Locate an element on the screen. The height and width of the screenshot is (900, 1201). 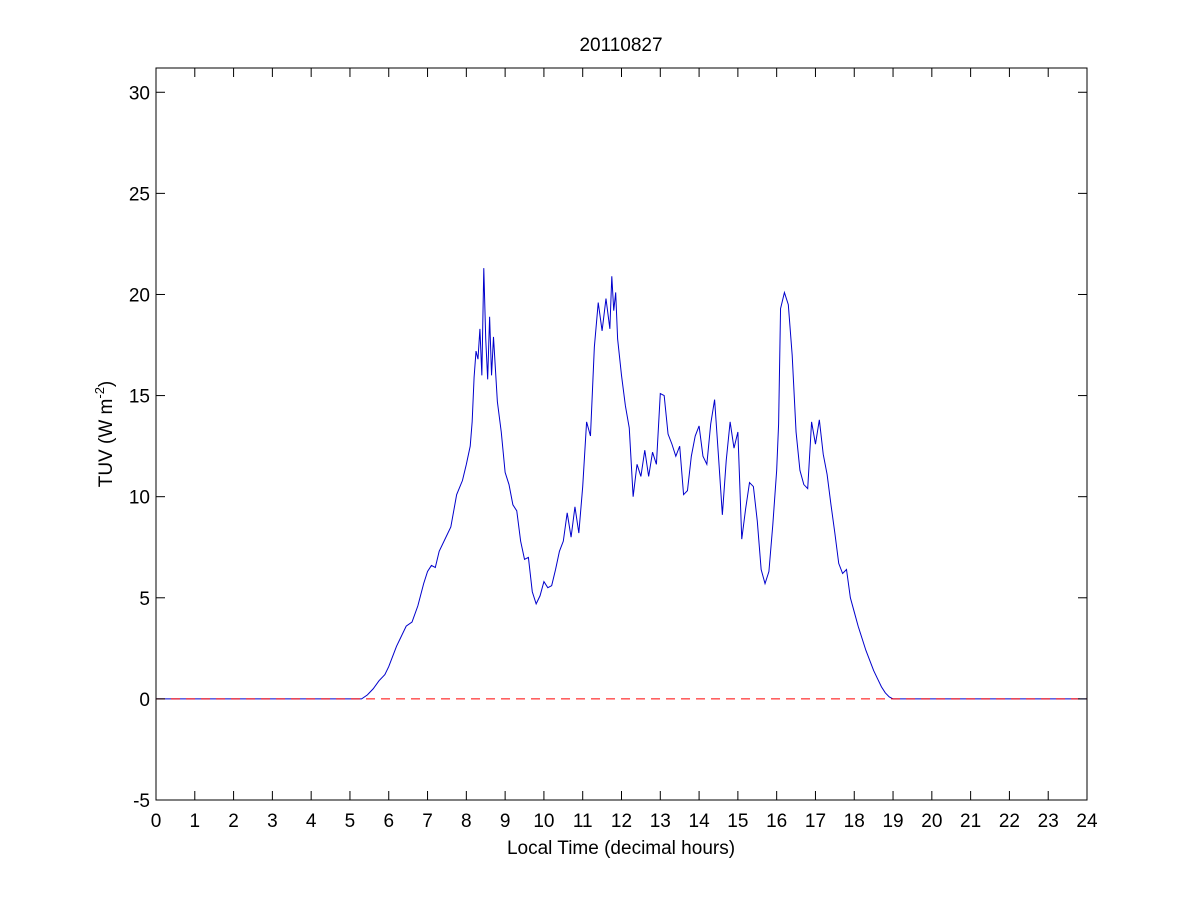
x-tick-label: 20 is located at coordinates (931, 821).